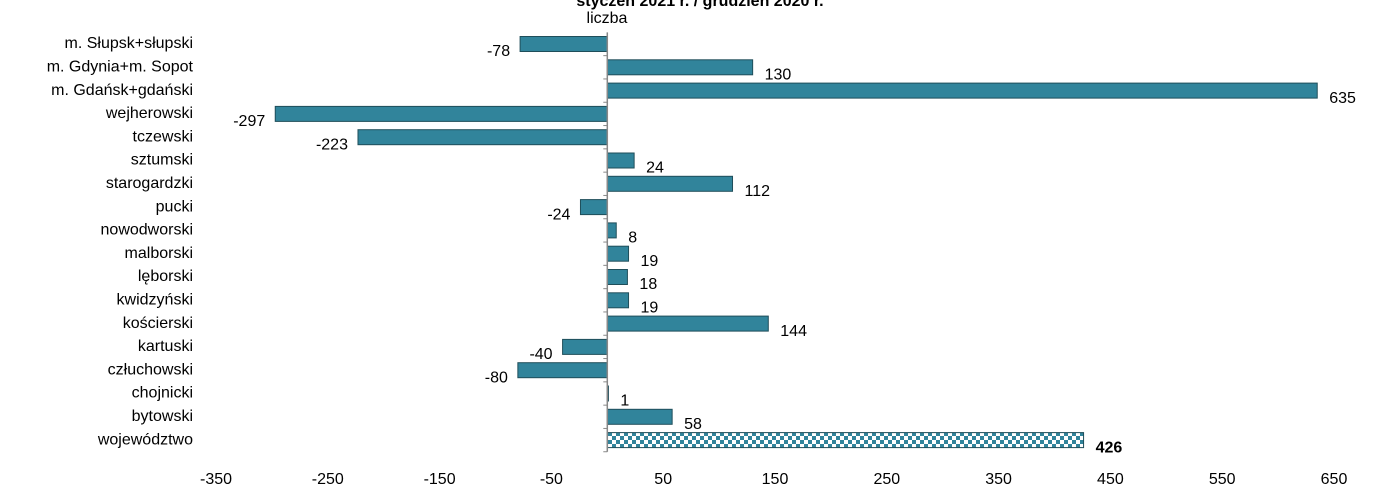  What do you see at coordinates (165, 276) in the screenshot?
I see `y-tick-label: lęborski` at bounding box center [165, 276].